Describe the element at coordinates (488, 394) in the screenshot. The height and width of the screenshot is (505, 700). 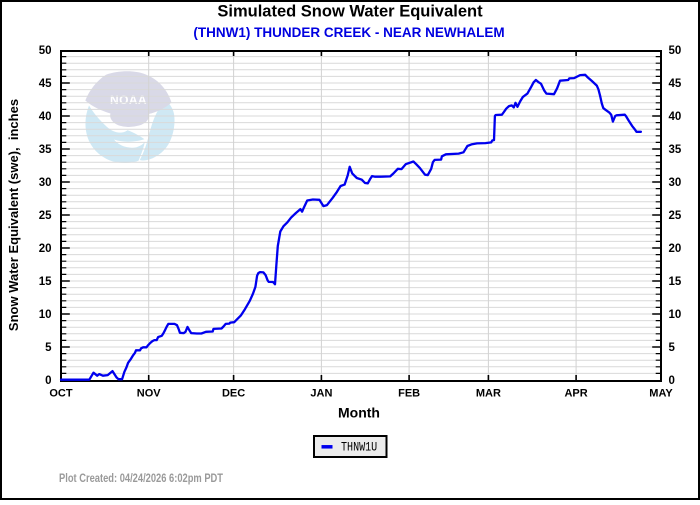
I see `svg-text: MAR` at that location.